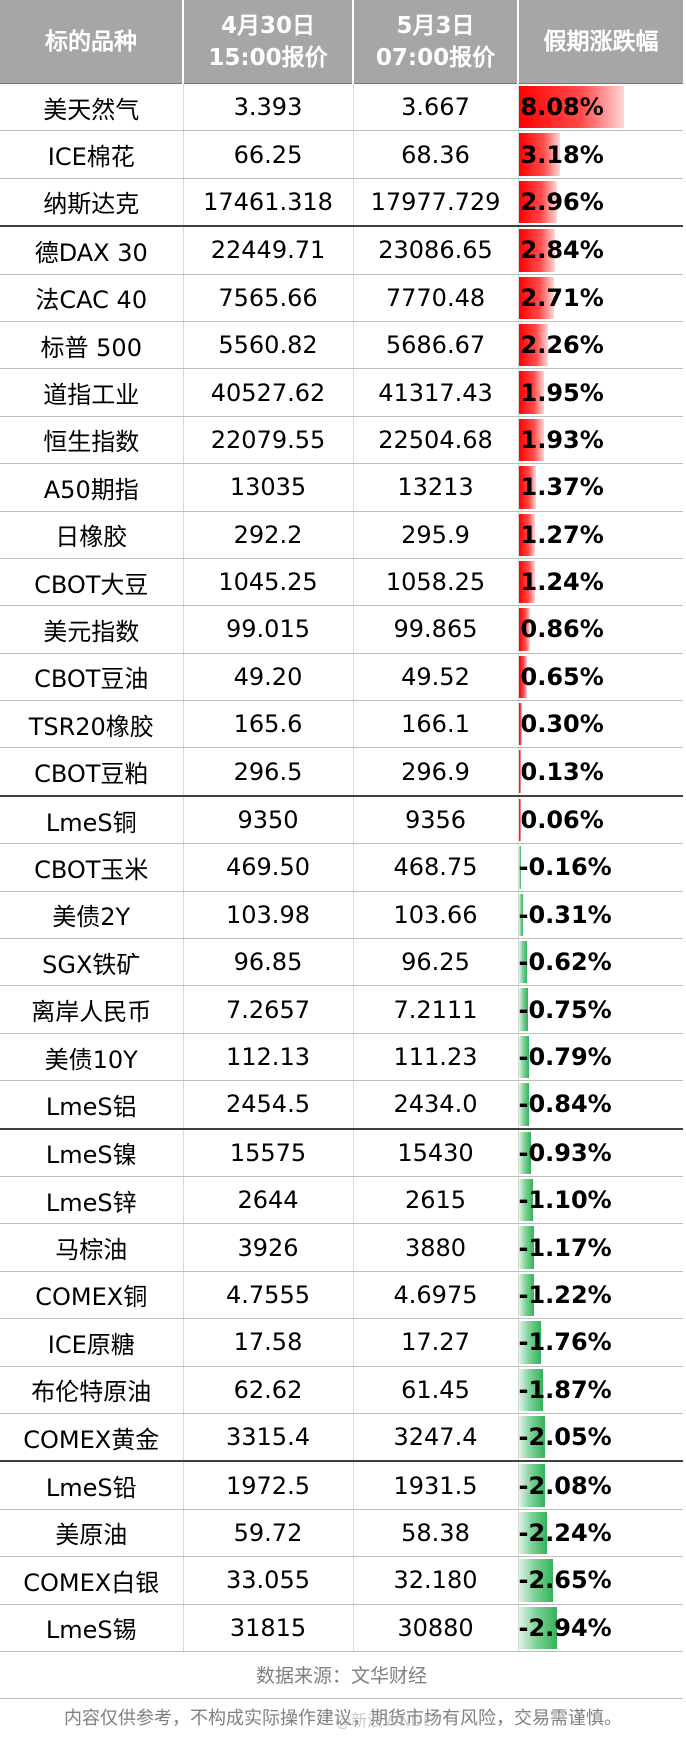 Image resolution: width=686 pixels, height=1748 pixels. Describe the element at coordinates (435, 25) in the screenshot. I see `column-header-line: 5月3日` at that location.